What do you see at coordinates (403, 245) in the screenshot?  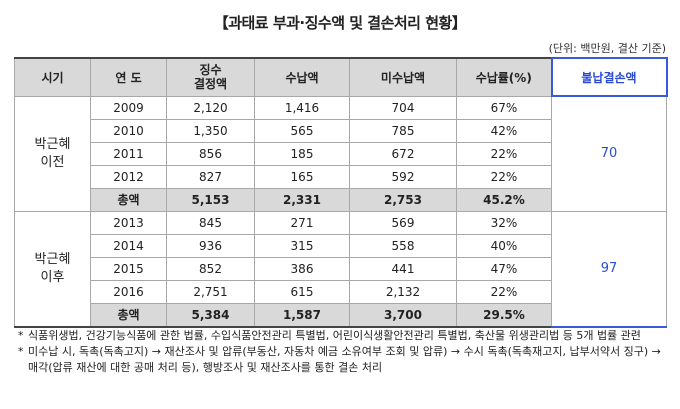 I see `unpaid-cell: 558` at bounding box center [403, 245].